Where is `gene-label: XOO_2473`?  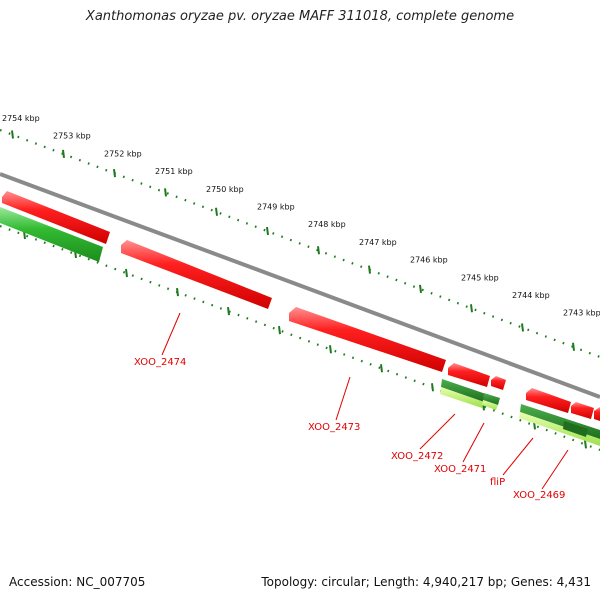 gene-label: XOO_2473 is located at coordinates (334, 427).